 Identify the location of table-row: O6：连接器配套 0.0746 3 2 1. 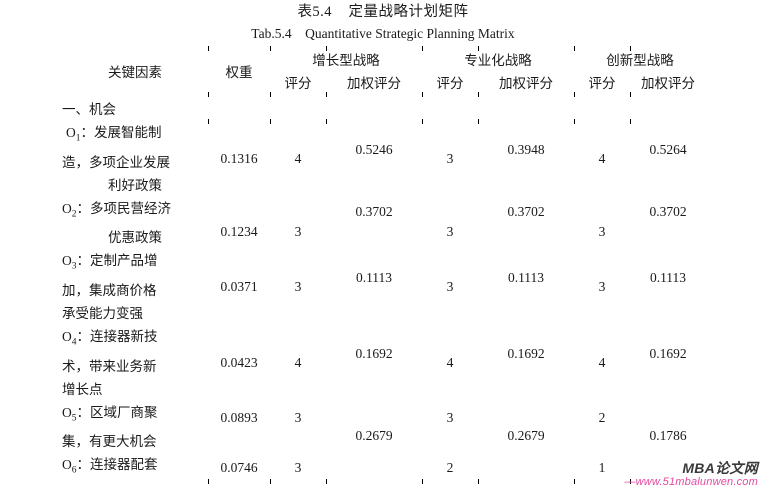
(384, 468).